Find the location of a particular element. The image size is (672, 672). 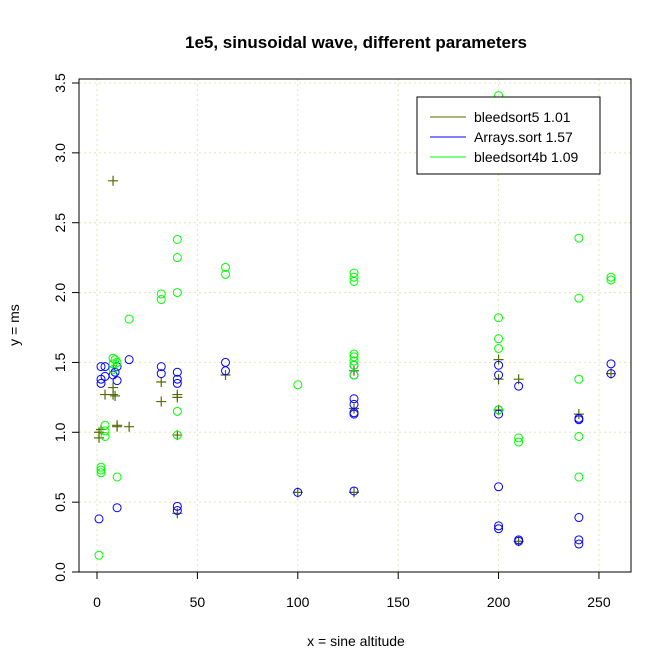

x-tick-label: 250 is located at coordinates (599, 602).